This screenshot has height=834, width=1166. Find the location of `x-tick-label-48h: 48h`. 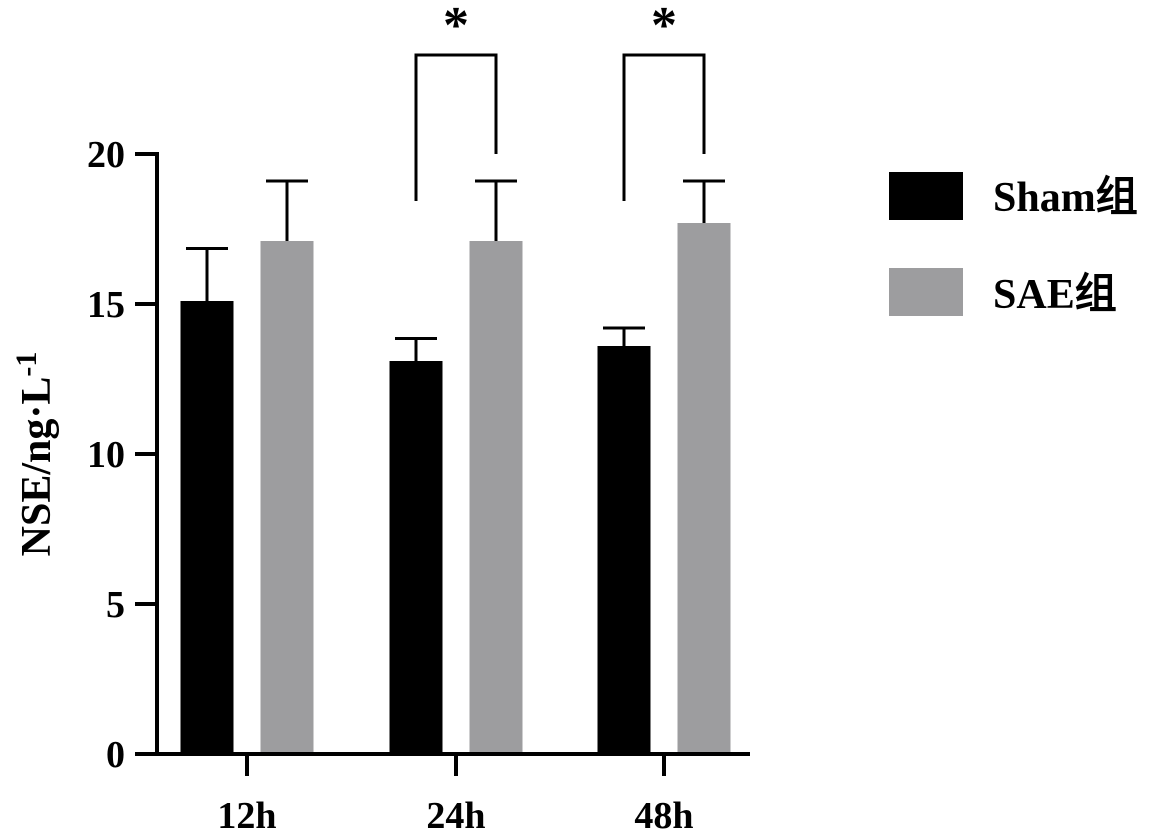

x-tick-label-48h: 48h is located at coordinates (663, 814).